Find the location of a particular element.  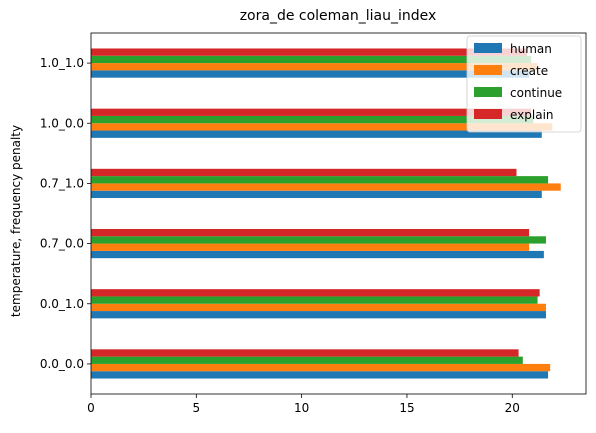

y-tick-label: 0.0_0.0 is located at coordinates (62, 364).